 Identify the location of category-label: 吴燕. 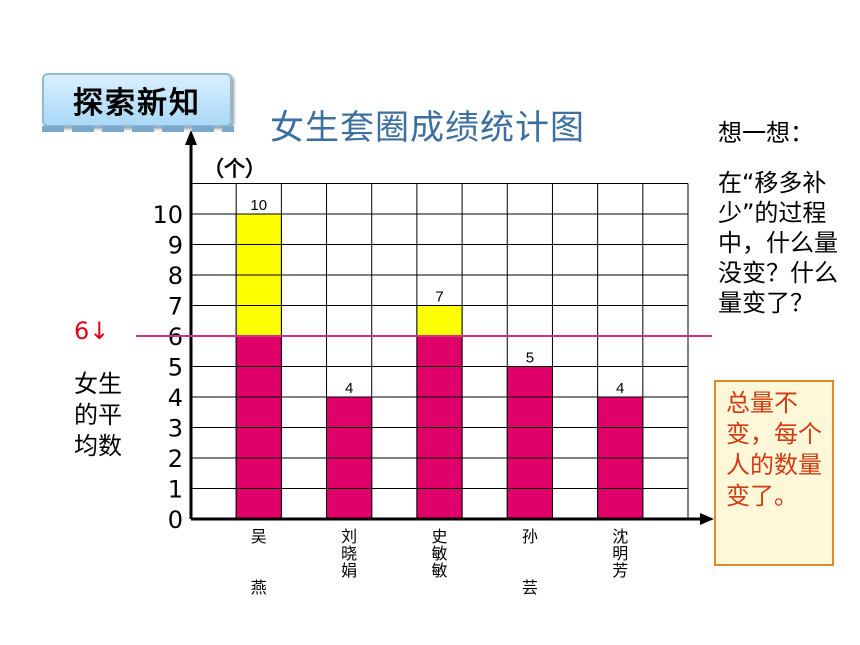
(258, 562).